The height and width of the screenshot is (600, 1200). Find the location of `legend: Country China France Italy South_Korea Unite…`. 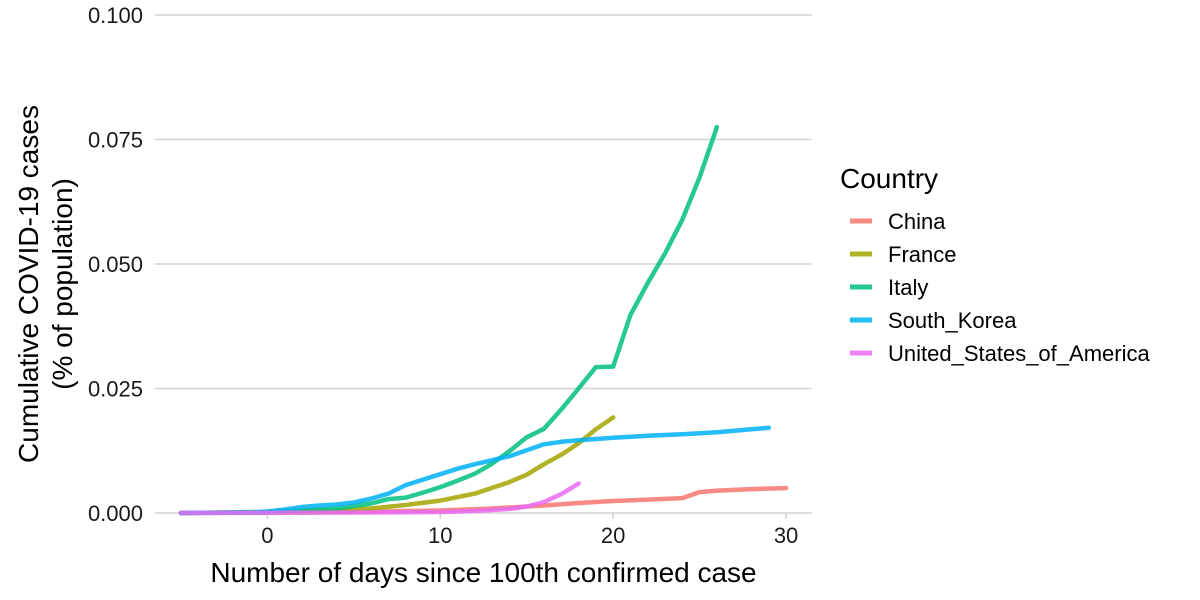

legend: Country China France Italy South_Korea Unite… is located at coordinates (995, 264).